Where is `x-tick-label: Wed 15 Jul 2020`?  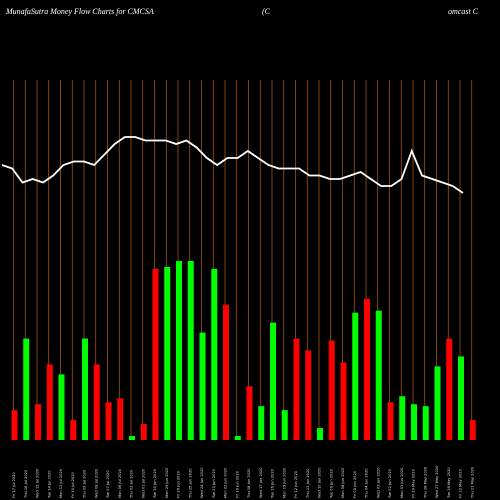 x-tick-label: Wed 15 Jul 2020 is located at coordinates (38, 483).